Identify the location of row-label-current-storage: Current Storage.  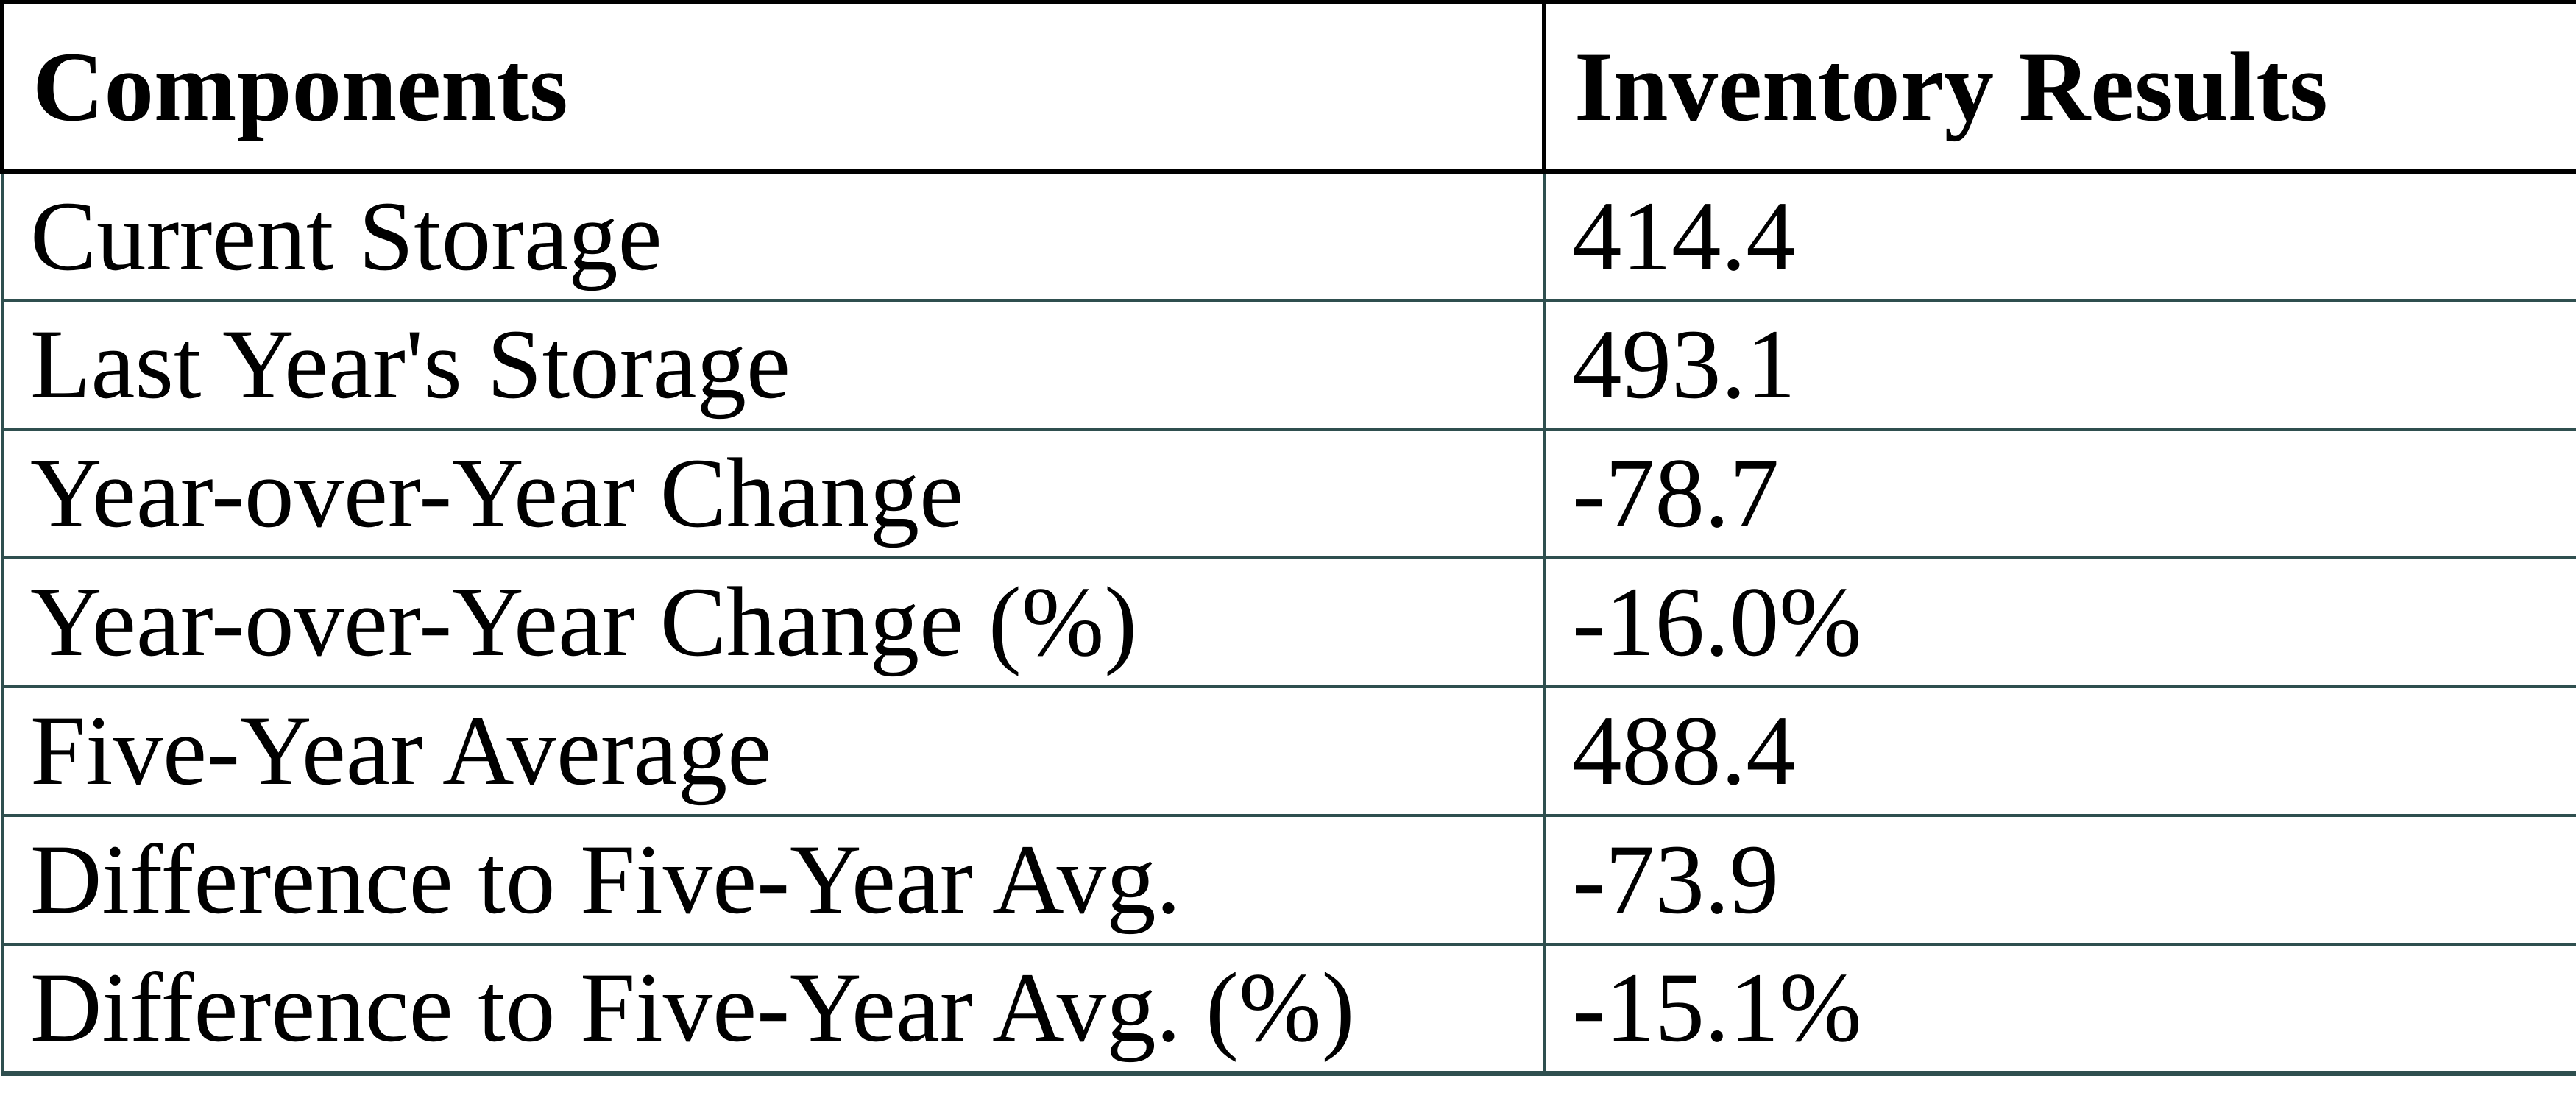
(773, 236).